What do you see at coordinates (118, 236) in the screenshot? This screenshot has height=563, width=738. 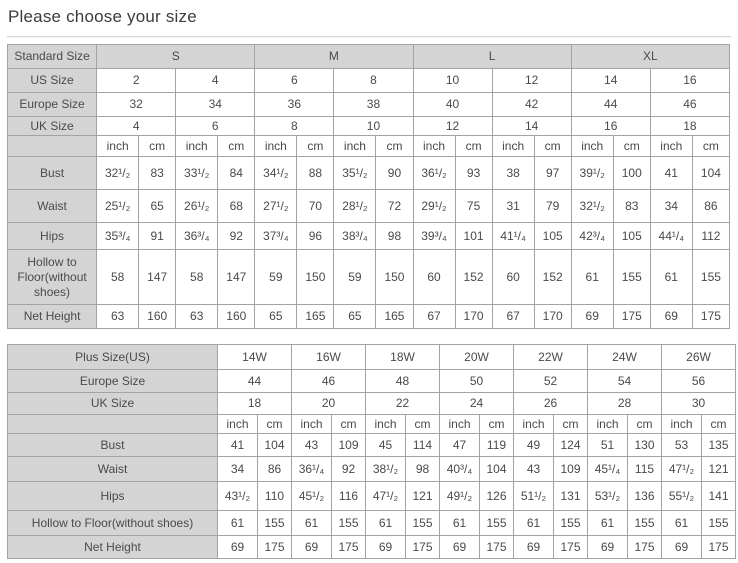 I see `value-cell: 35³/₄` at bounding box center [118, 236].